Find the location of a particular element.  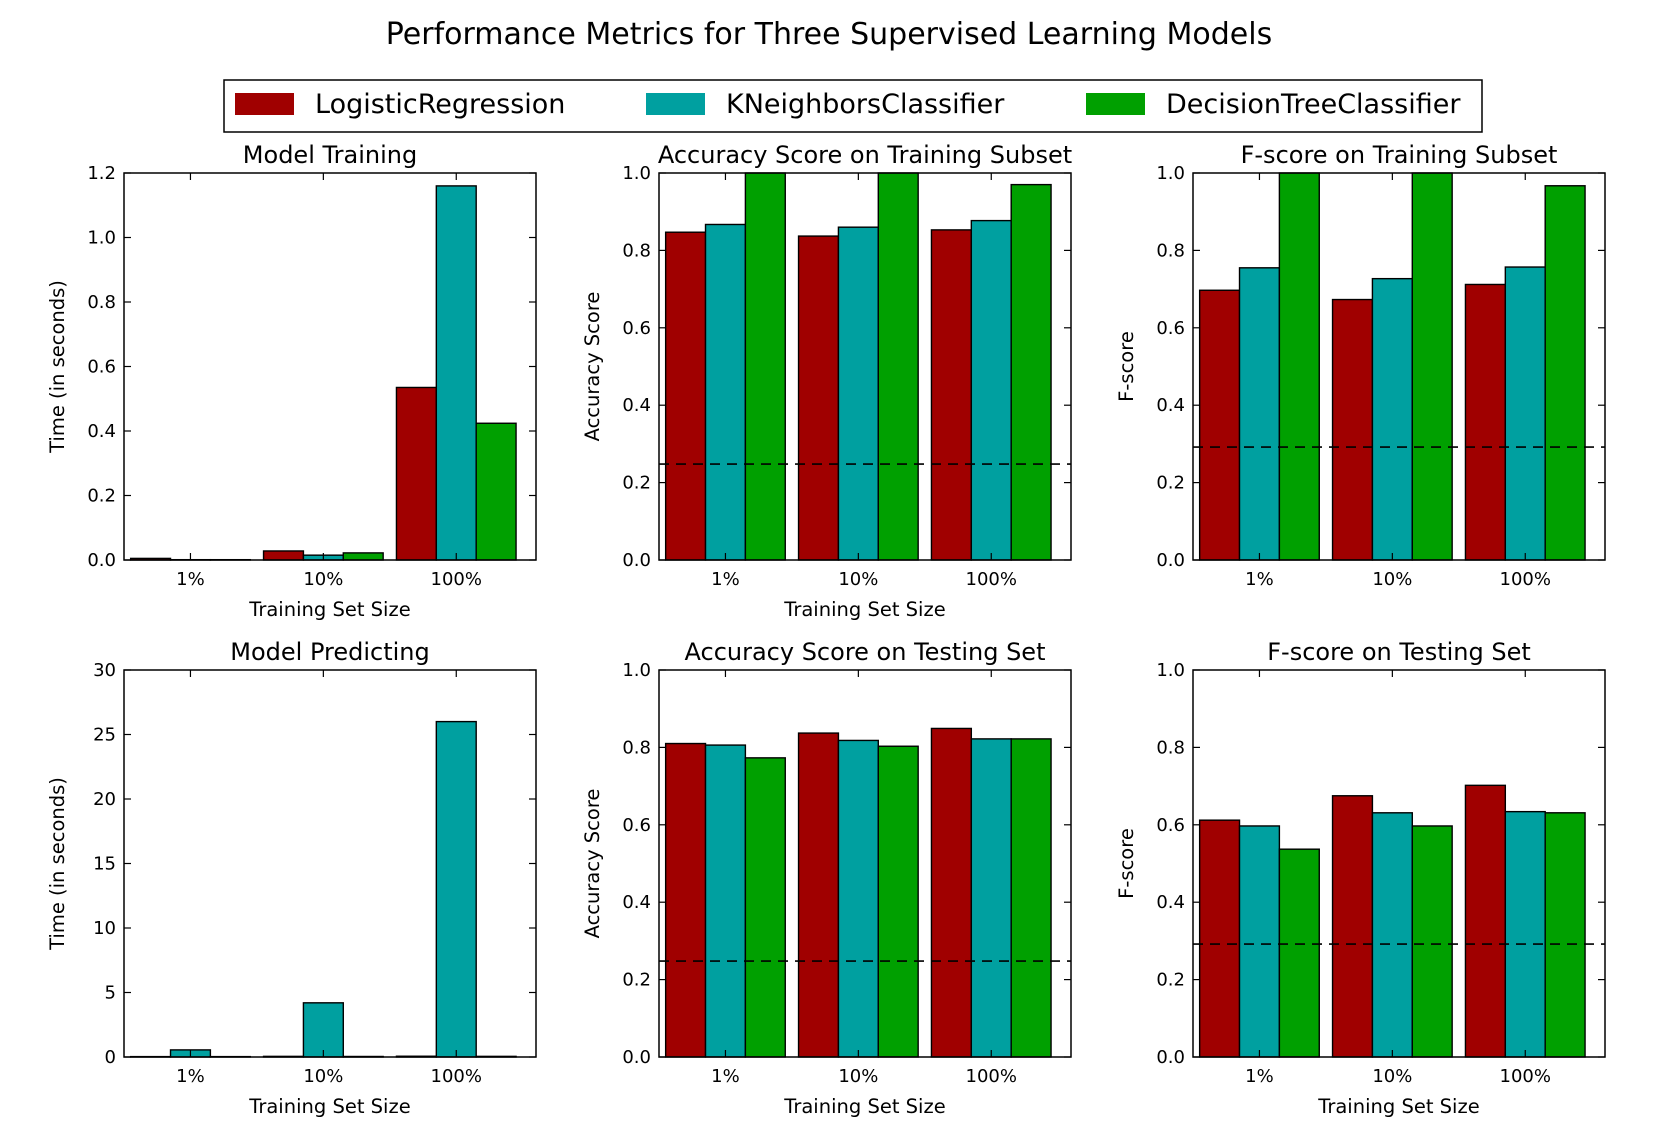

y-tick-label: 20 is located at coordinates (104, 799).